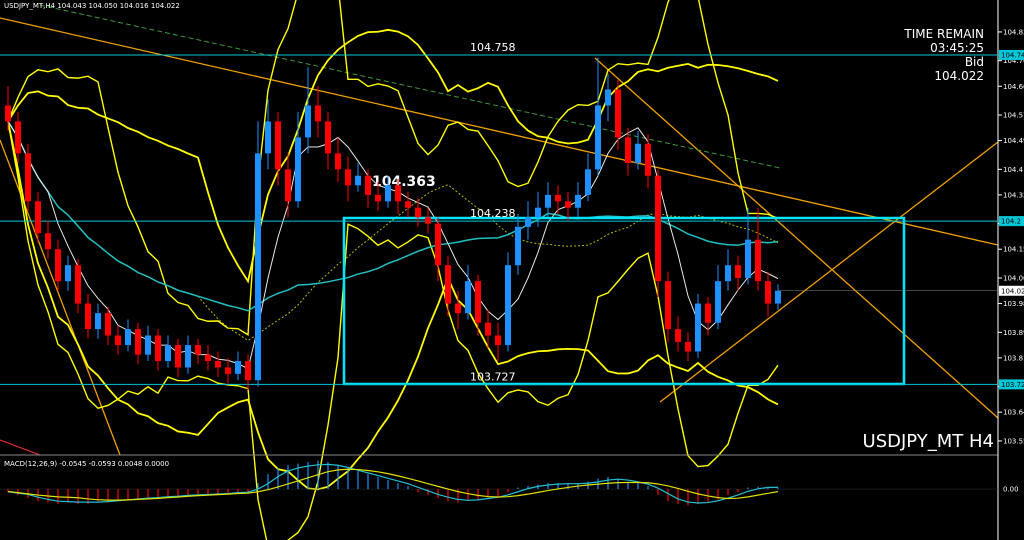 The width and height of the screenshot is (1024, 540). I want to click on y-tick-label: 104.83, so click(1013, 32).